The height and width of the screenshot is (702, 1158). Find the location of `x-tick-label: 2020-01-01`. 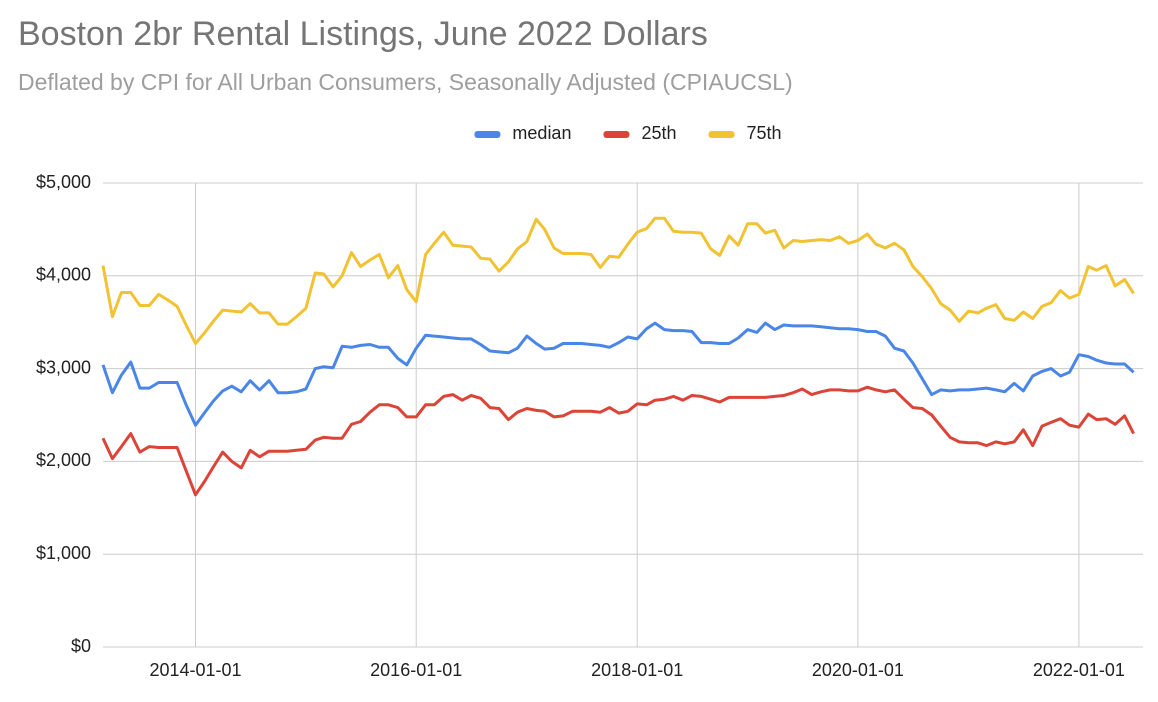

x-tick-label: 2020-01-01 is located at coordinates (858, 670).